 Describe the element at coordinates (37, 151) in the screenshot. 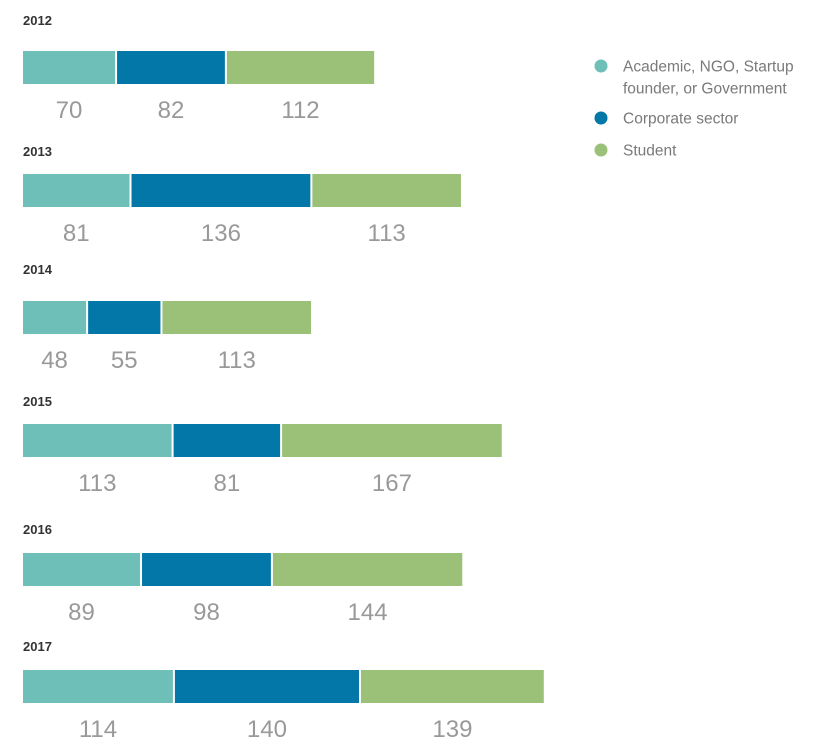

I see `year-label-2013: 2013` at that location.